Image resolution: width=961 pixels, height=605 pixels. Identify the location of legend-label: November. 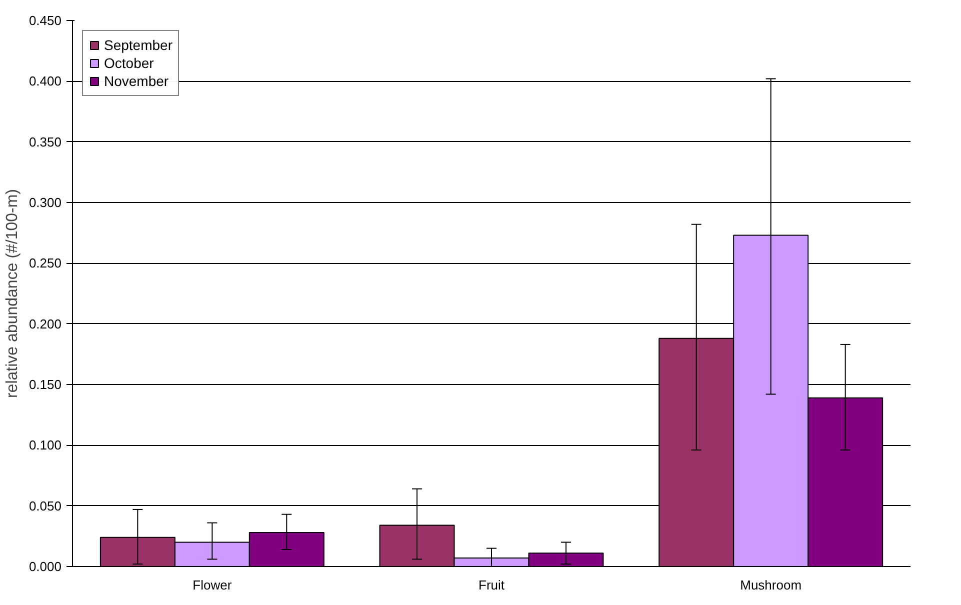
(136, 81).